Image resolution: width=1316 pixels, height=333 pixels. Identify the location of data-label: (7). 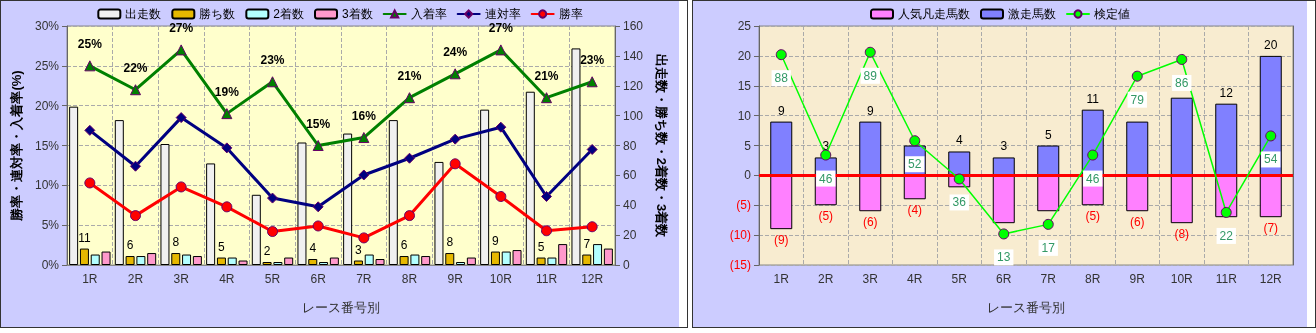
(1271, 228).